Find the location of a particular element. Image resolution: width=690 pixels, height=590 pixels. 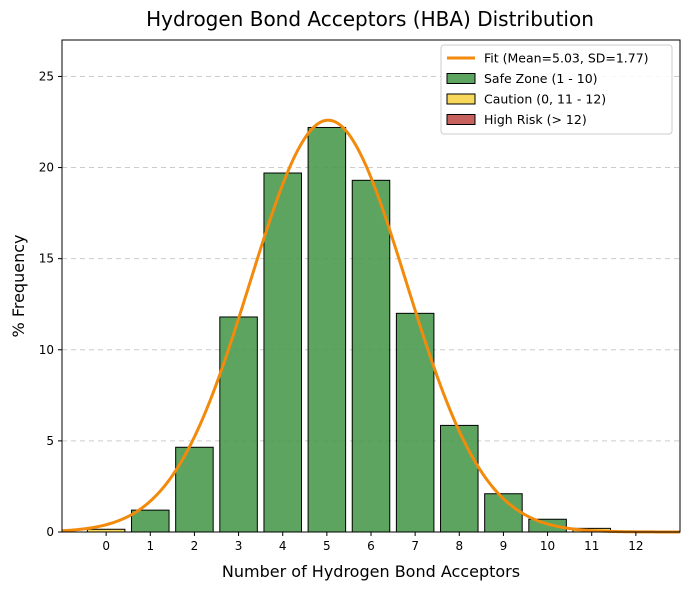

x-tick-label-2: 2 is located at coordinates (195, 546).